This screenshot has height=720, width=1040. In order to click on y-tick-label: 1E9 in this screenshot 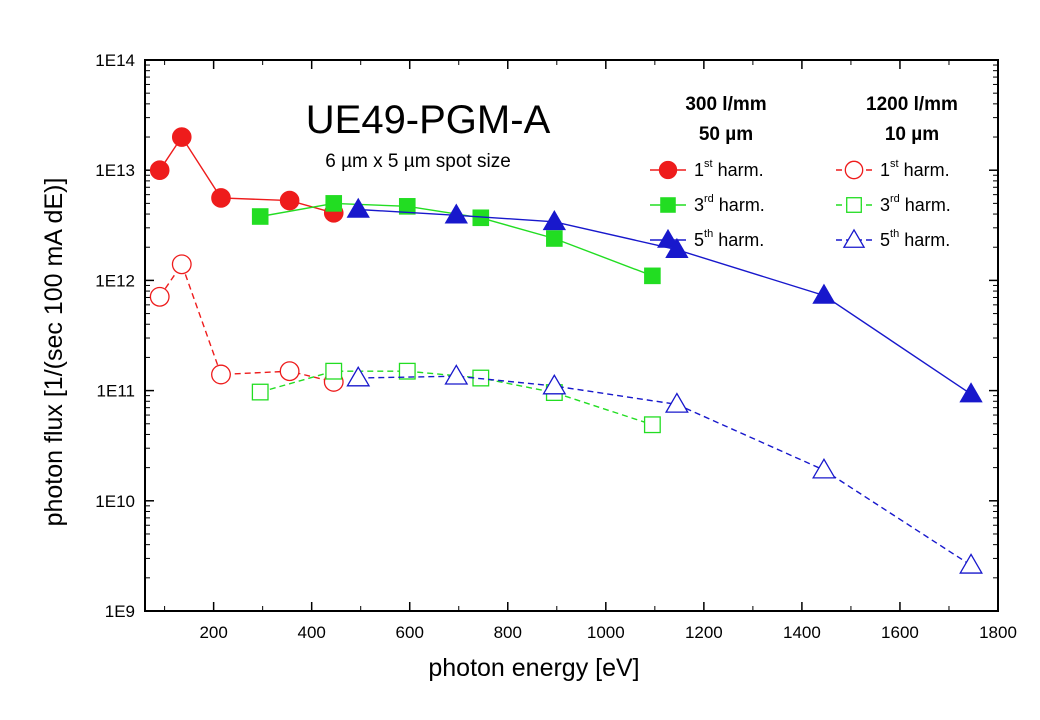, I will do `click(120, 611)`.